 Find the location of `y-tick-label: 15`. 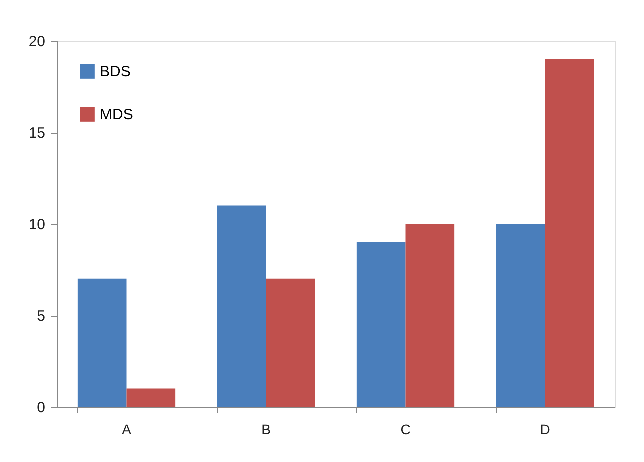

y-tick-label: 15 is located at coordinates (37, 133).